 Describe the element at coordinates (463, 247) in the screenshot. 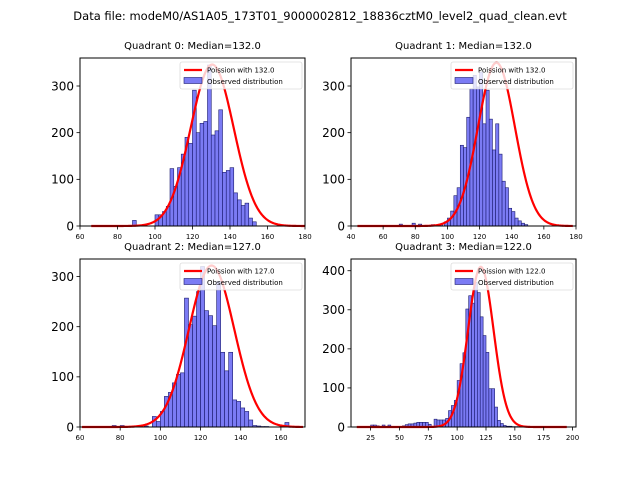

I see `subplot-title: Quadrant 3: Median=122.0` at that location.